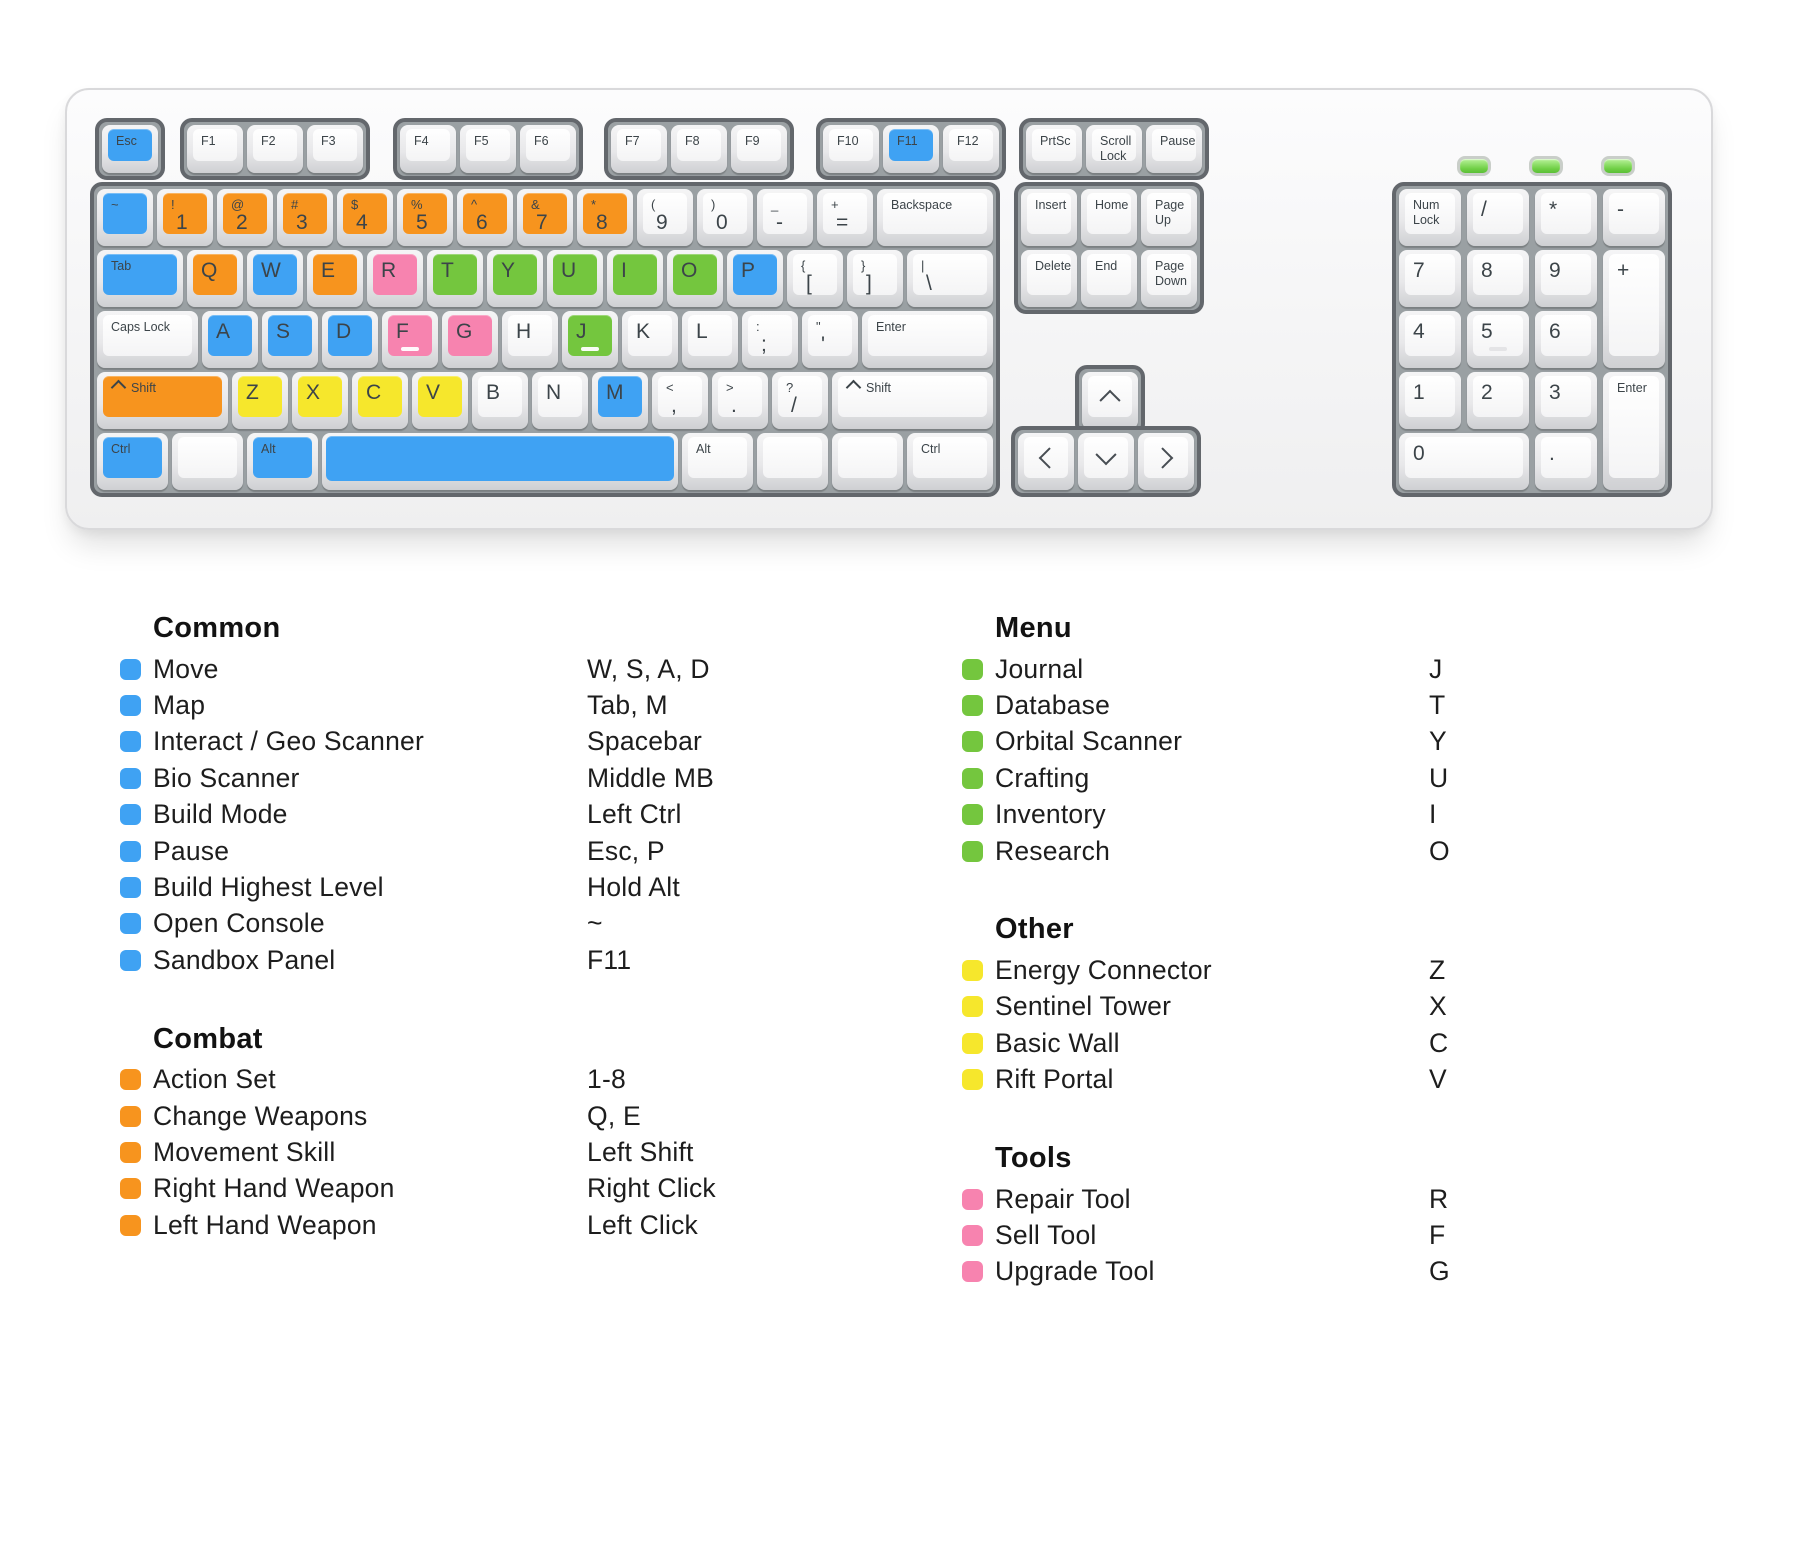 This screenshot has height=1559, width=1797. I want to click on keycap: F12, so click(971, 145).